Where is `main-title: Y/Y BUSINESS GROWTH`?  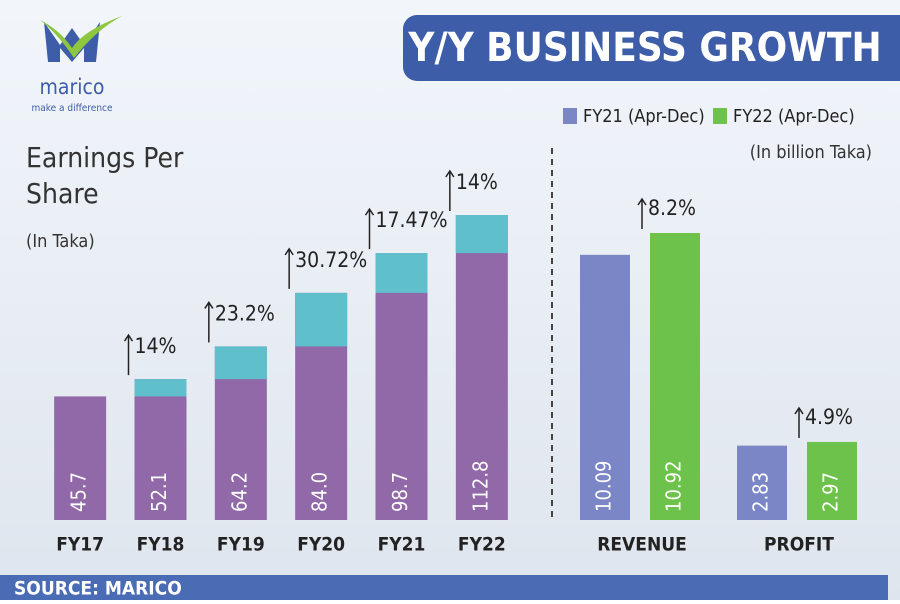 main-title: Y/Y BUSINESS GROWTH is located at coordinates (644, 48).